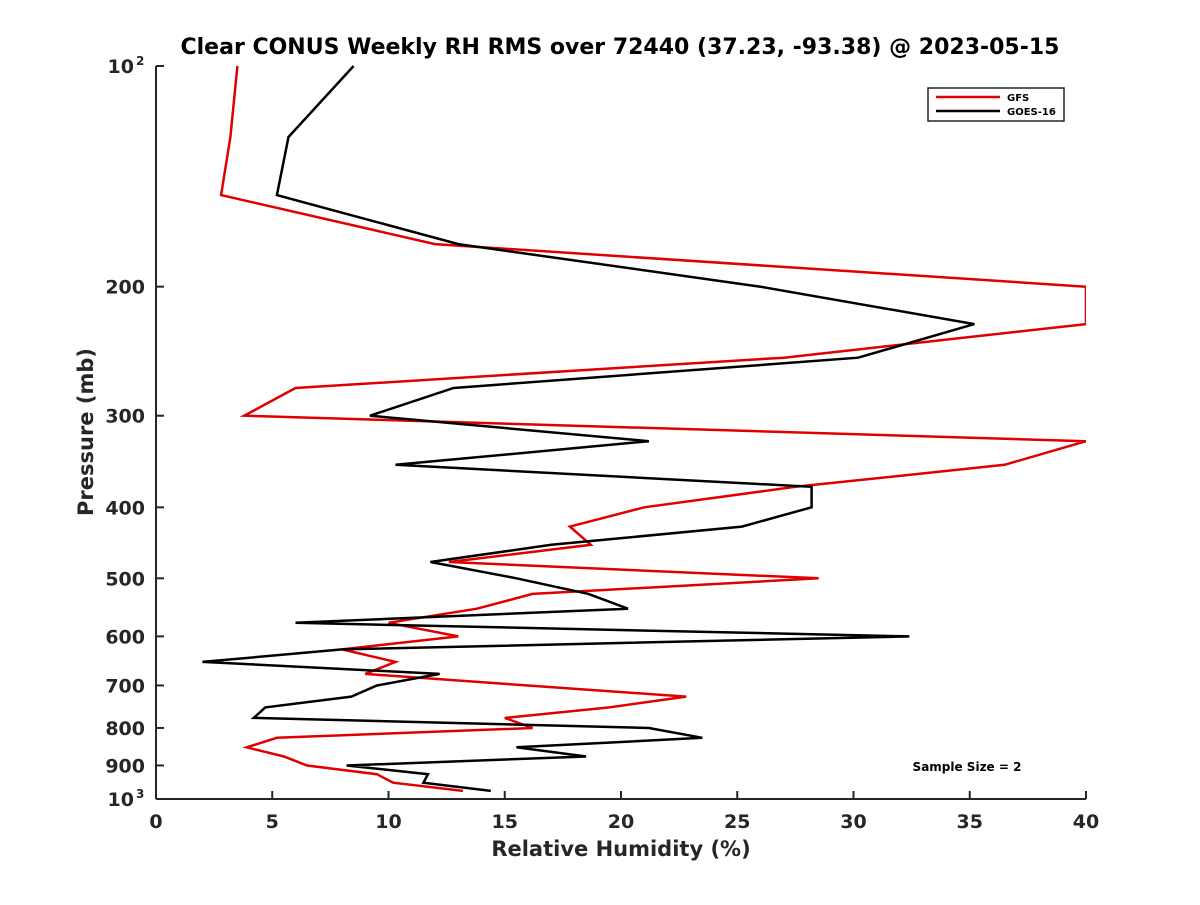 The image size is (1200, 905). Describe the element at coordinates (140, 794) in the screenshot. I see `y-tick-exponent: 3` at that location.